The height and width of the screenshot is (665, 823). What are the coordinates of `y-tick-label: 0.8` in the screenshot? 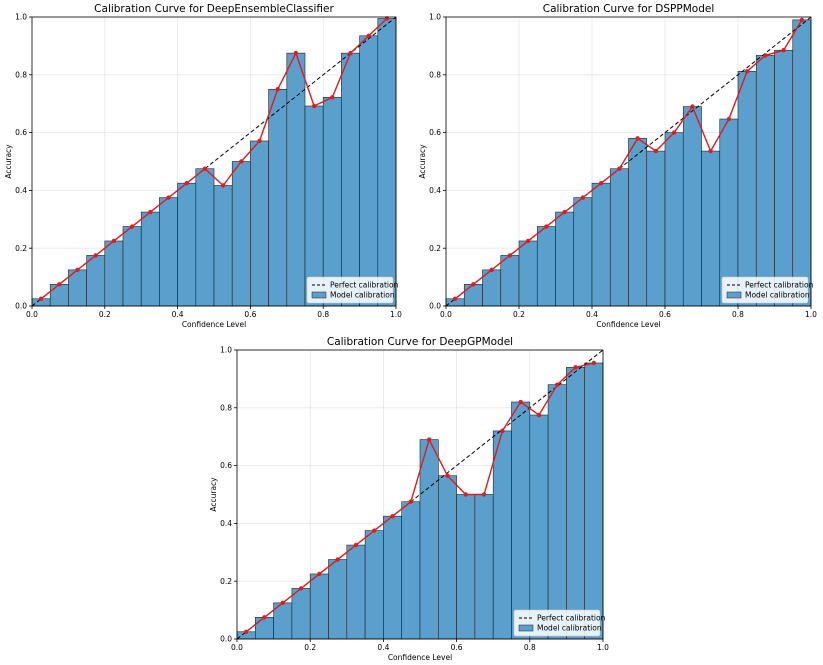 It's located at (435, 74).